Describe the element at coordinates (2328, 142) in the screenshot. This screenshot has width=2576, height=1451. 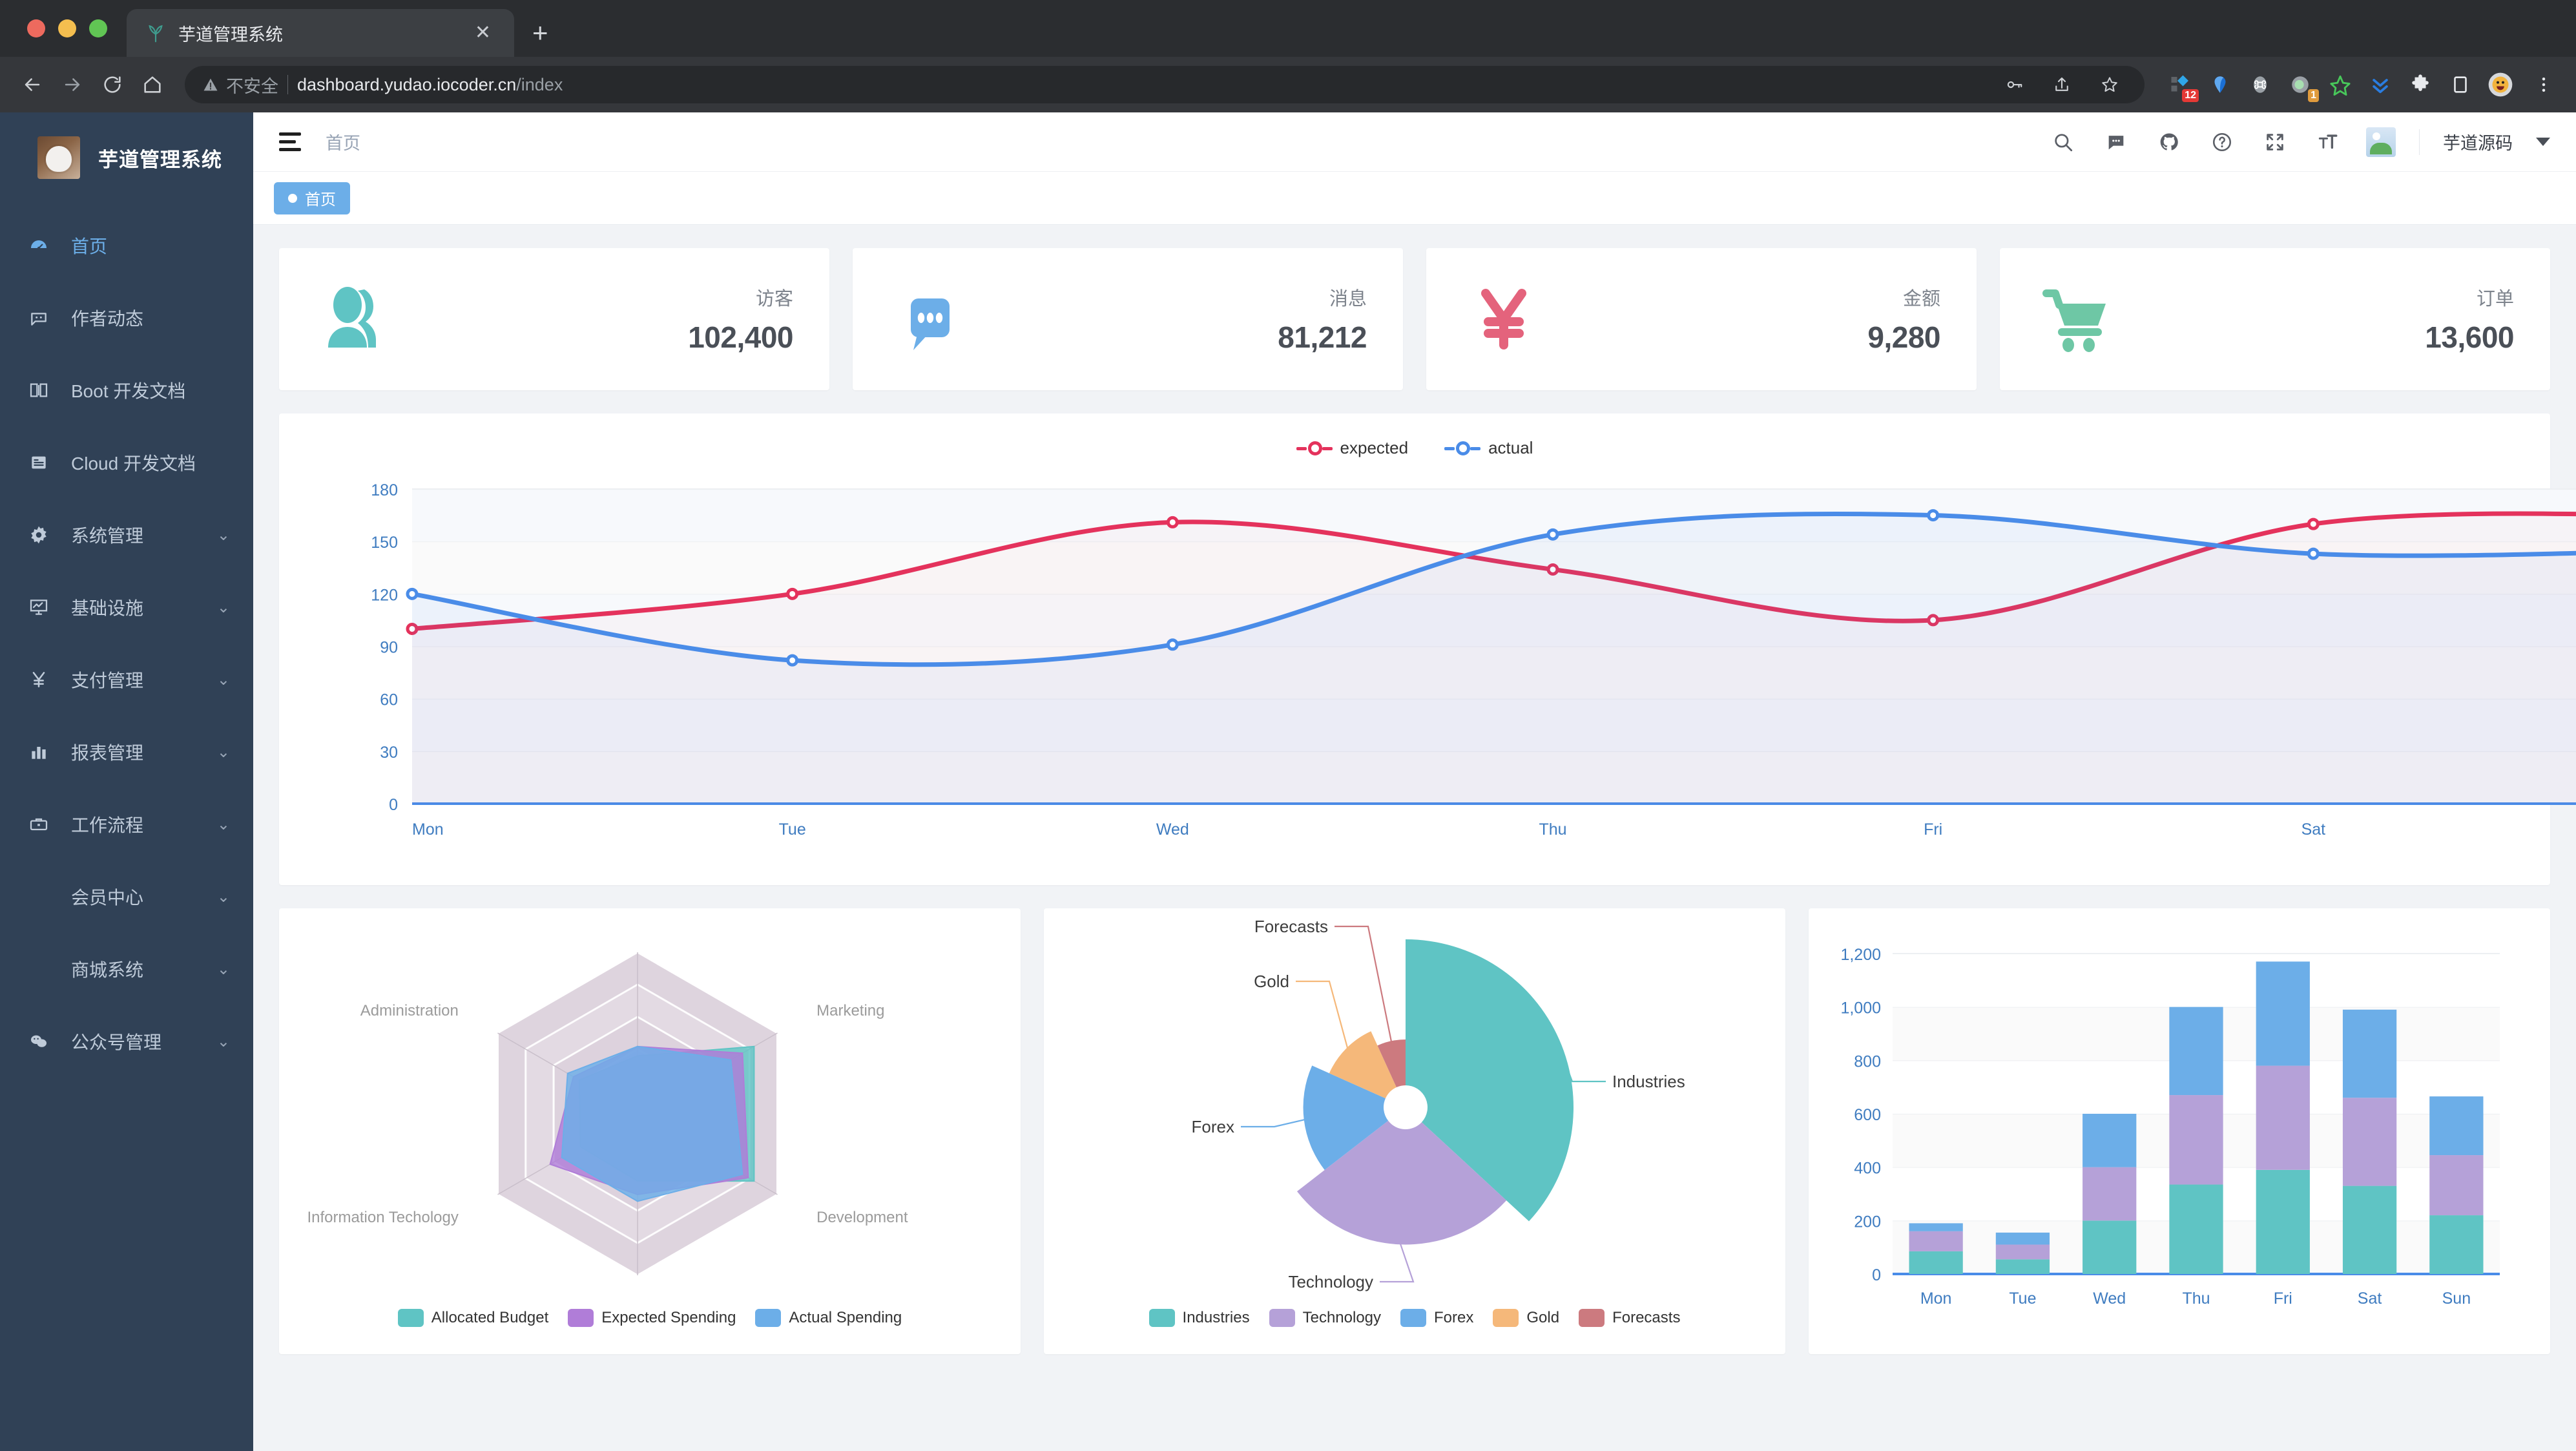
I see `font-size-icon` at that location.